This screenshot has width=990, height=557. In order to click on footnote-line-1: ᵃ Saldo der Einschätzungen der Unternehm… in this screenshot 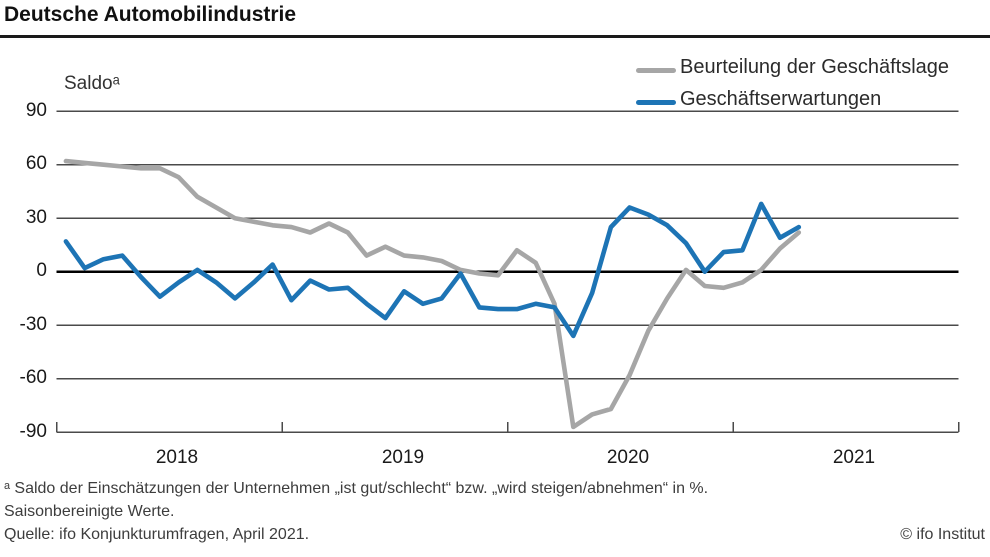, I will do `click(356, 488)`.